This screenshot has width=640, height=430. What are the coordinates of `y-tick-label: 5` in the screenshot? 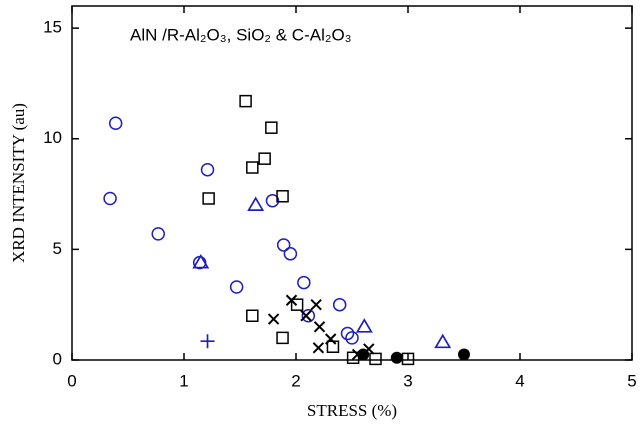 It's located at (57, 248).